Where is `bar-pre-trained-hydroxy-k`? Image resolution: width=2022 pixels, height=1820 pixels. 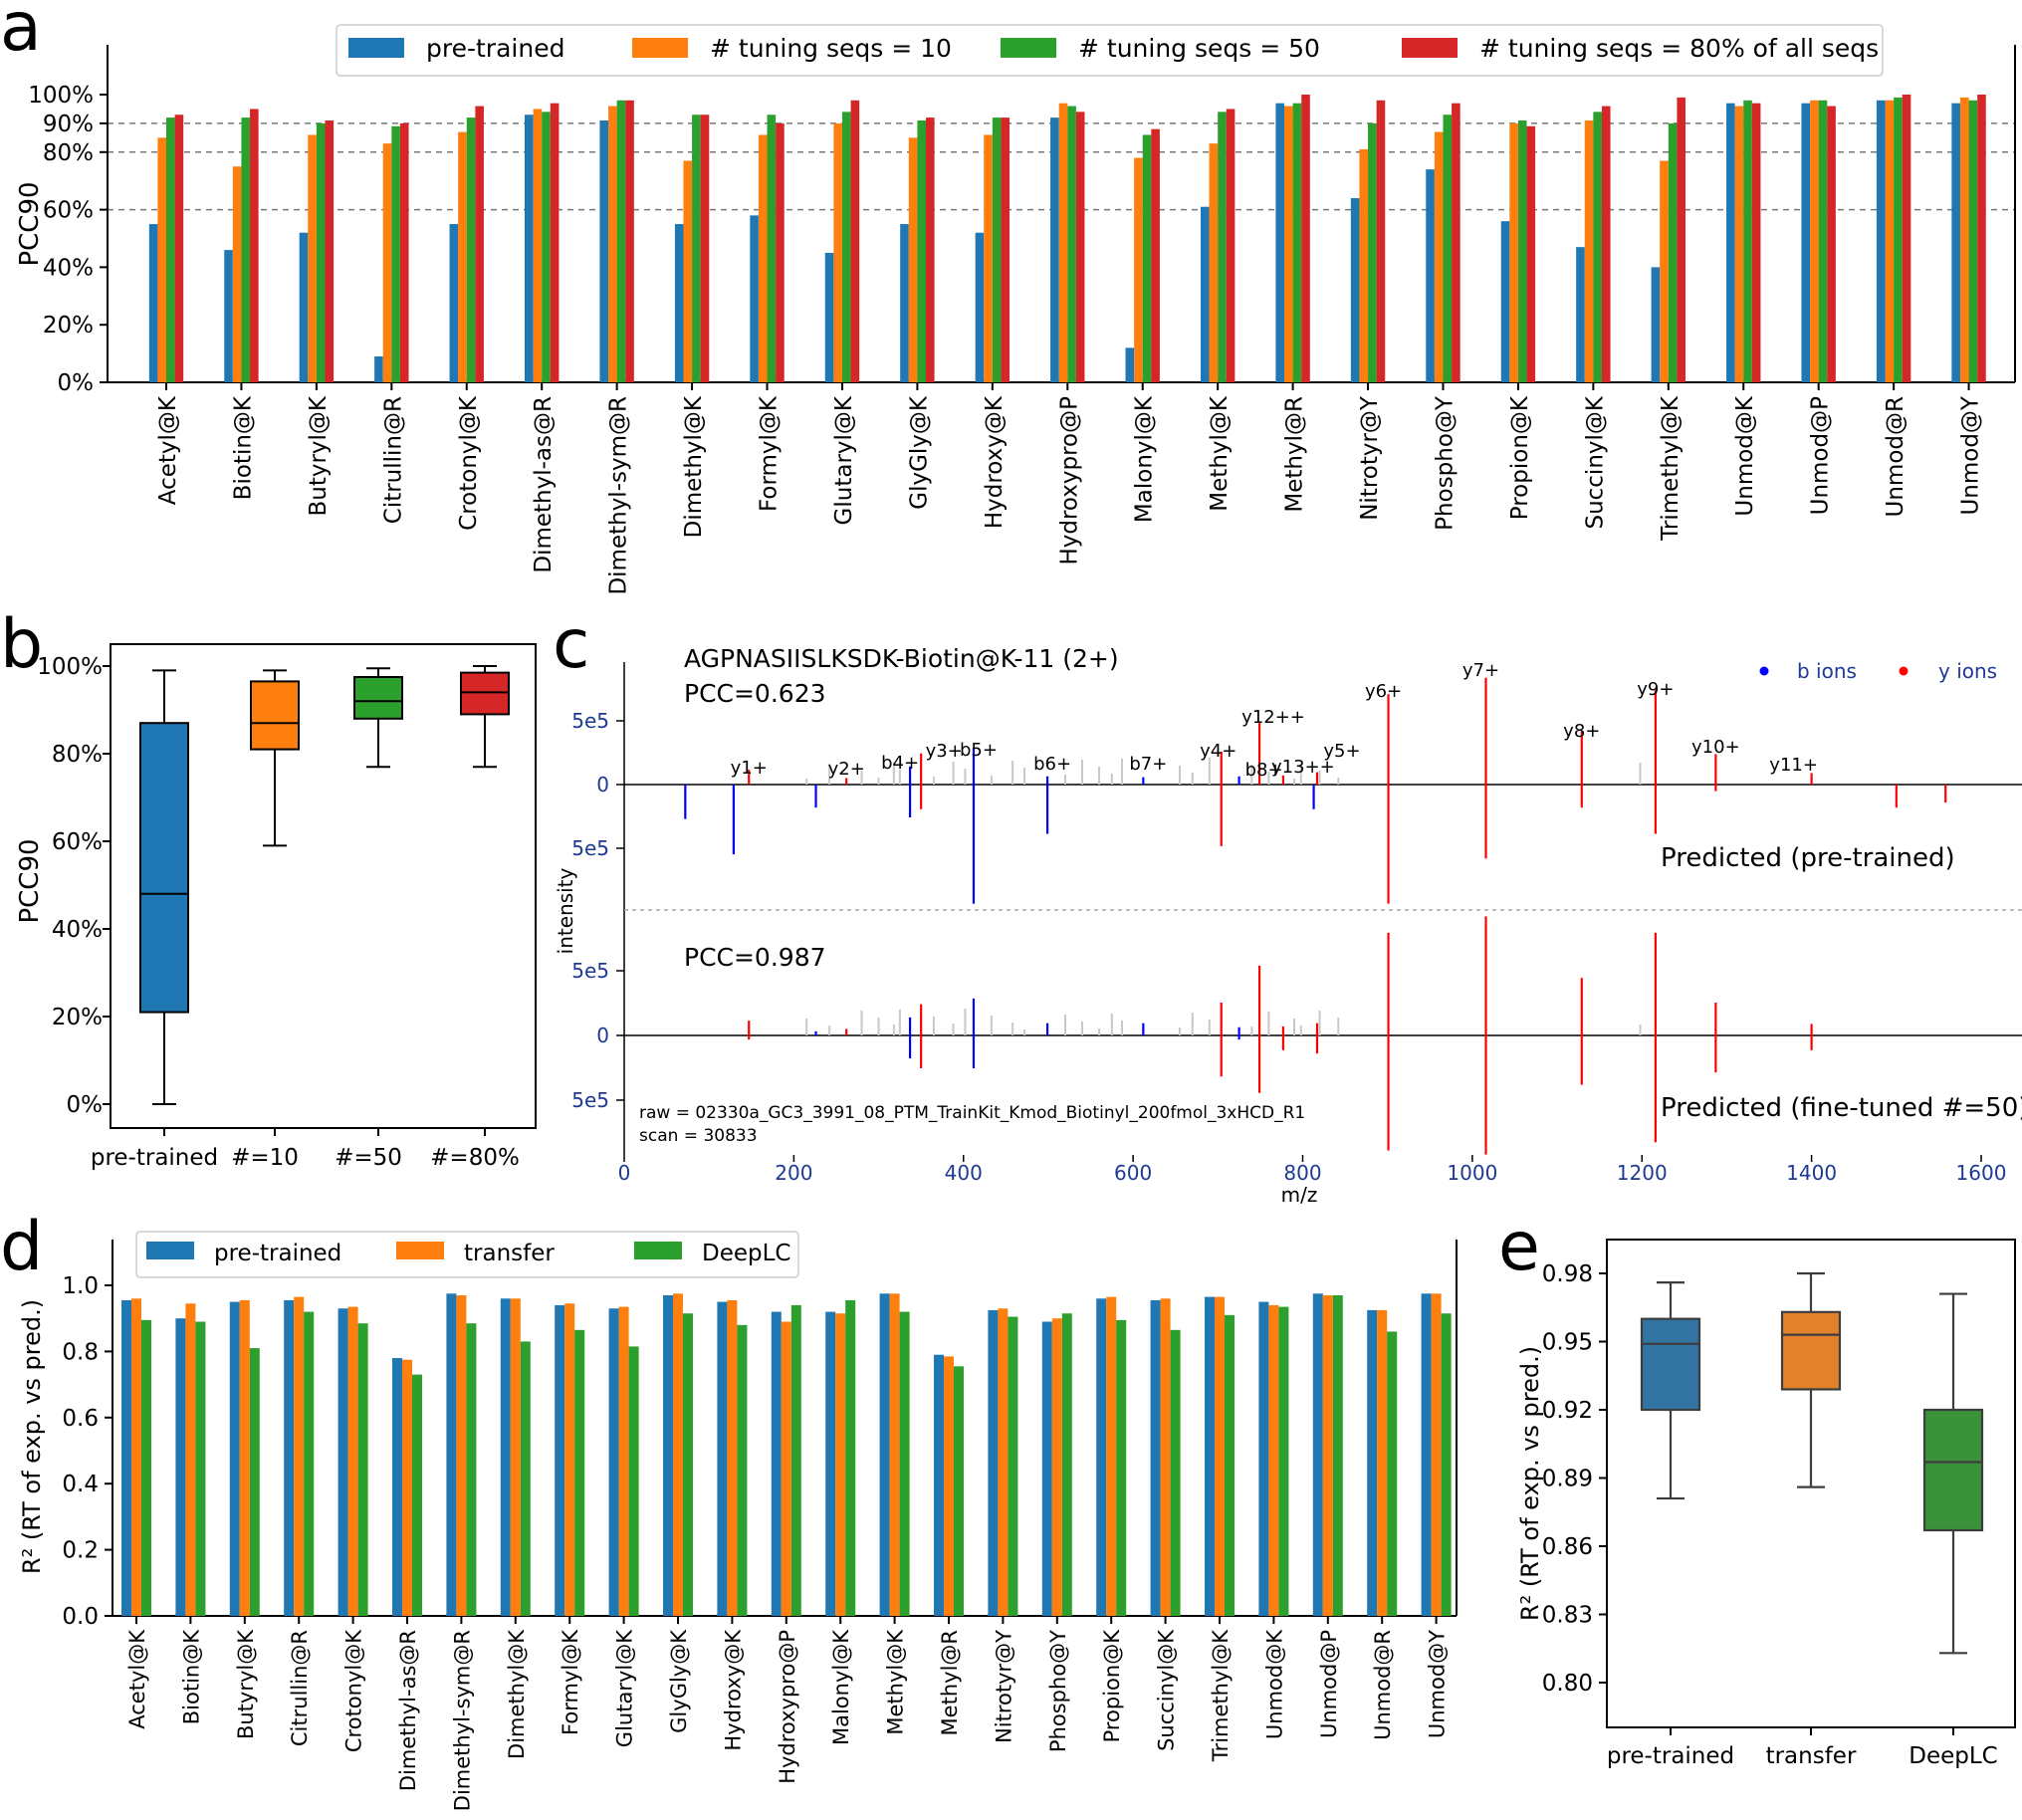
bar-pre-trained-hydroxy-k is located at coordinates (723, 1458).